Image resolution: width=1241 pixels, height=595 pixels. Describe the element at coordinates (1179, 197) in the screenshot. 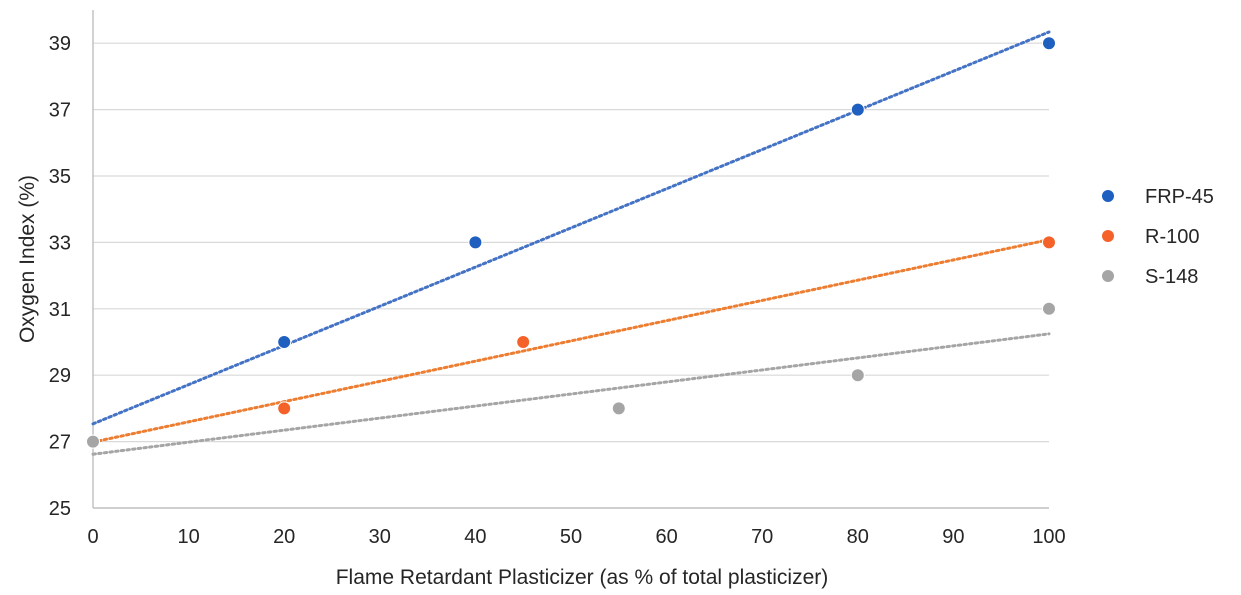

I see `legend-label-frp-45: FRP-45` at that location.